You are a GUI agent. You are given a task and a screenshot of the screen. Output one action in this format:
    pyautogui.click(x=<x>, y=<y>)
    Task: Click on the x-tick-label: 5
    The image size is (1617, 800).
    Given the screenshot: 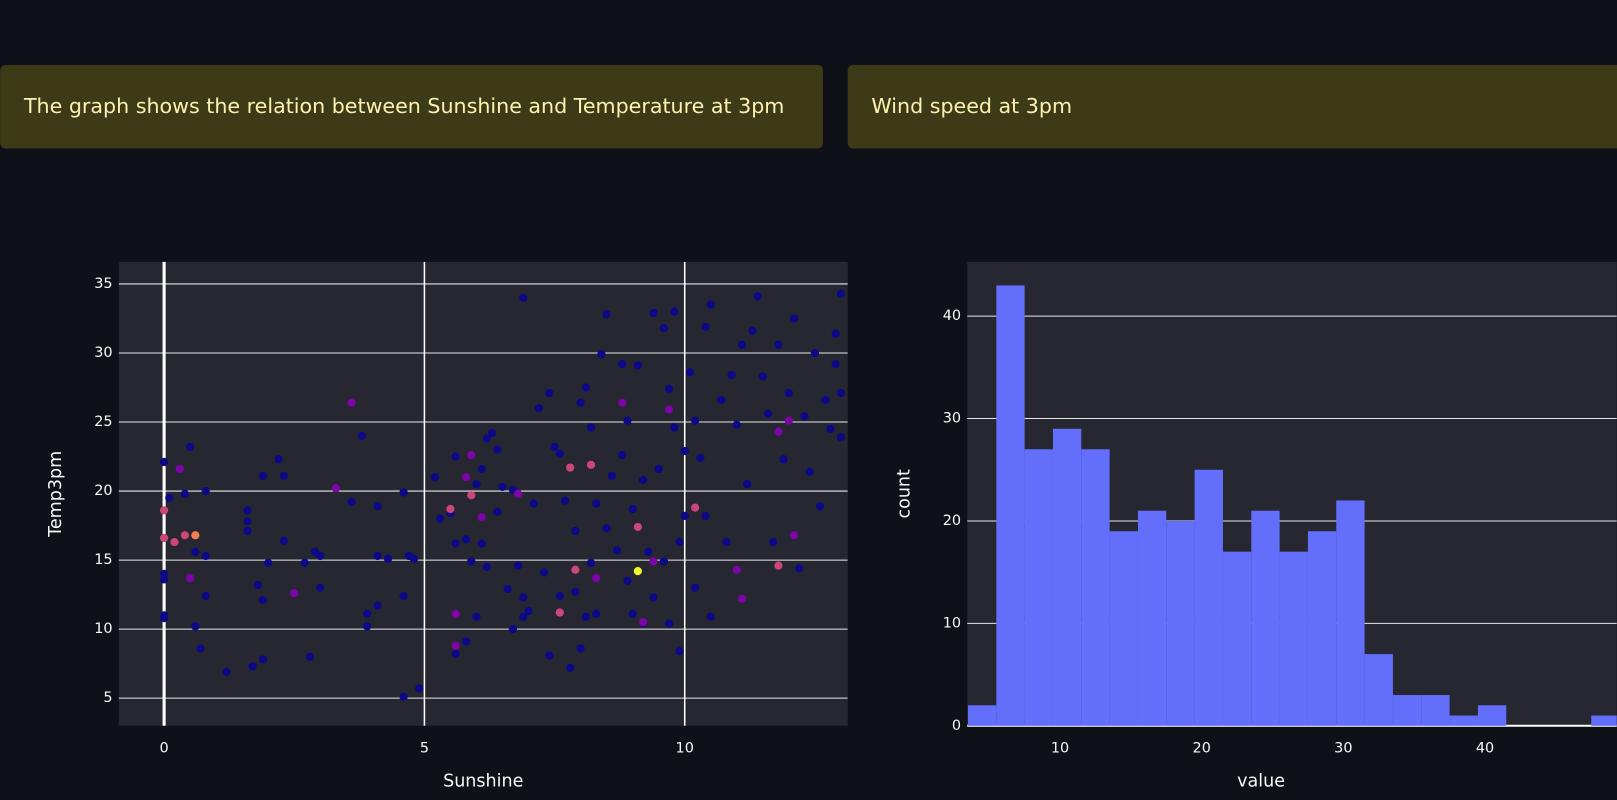 What is the action you would take?
    pyautogui.click(x=424, y=748)
    